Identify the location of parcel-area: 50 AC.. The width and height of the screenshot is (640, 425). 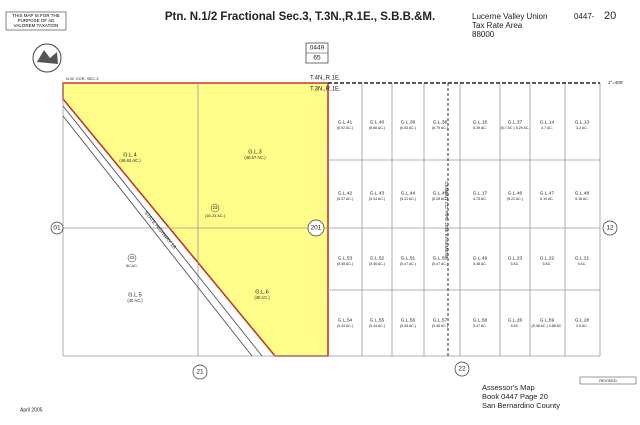
(132, 265).